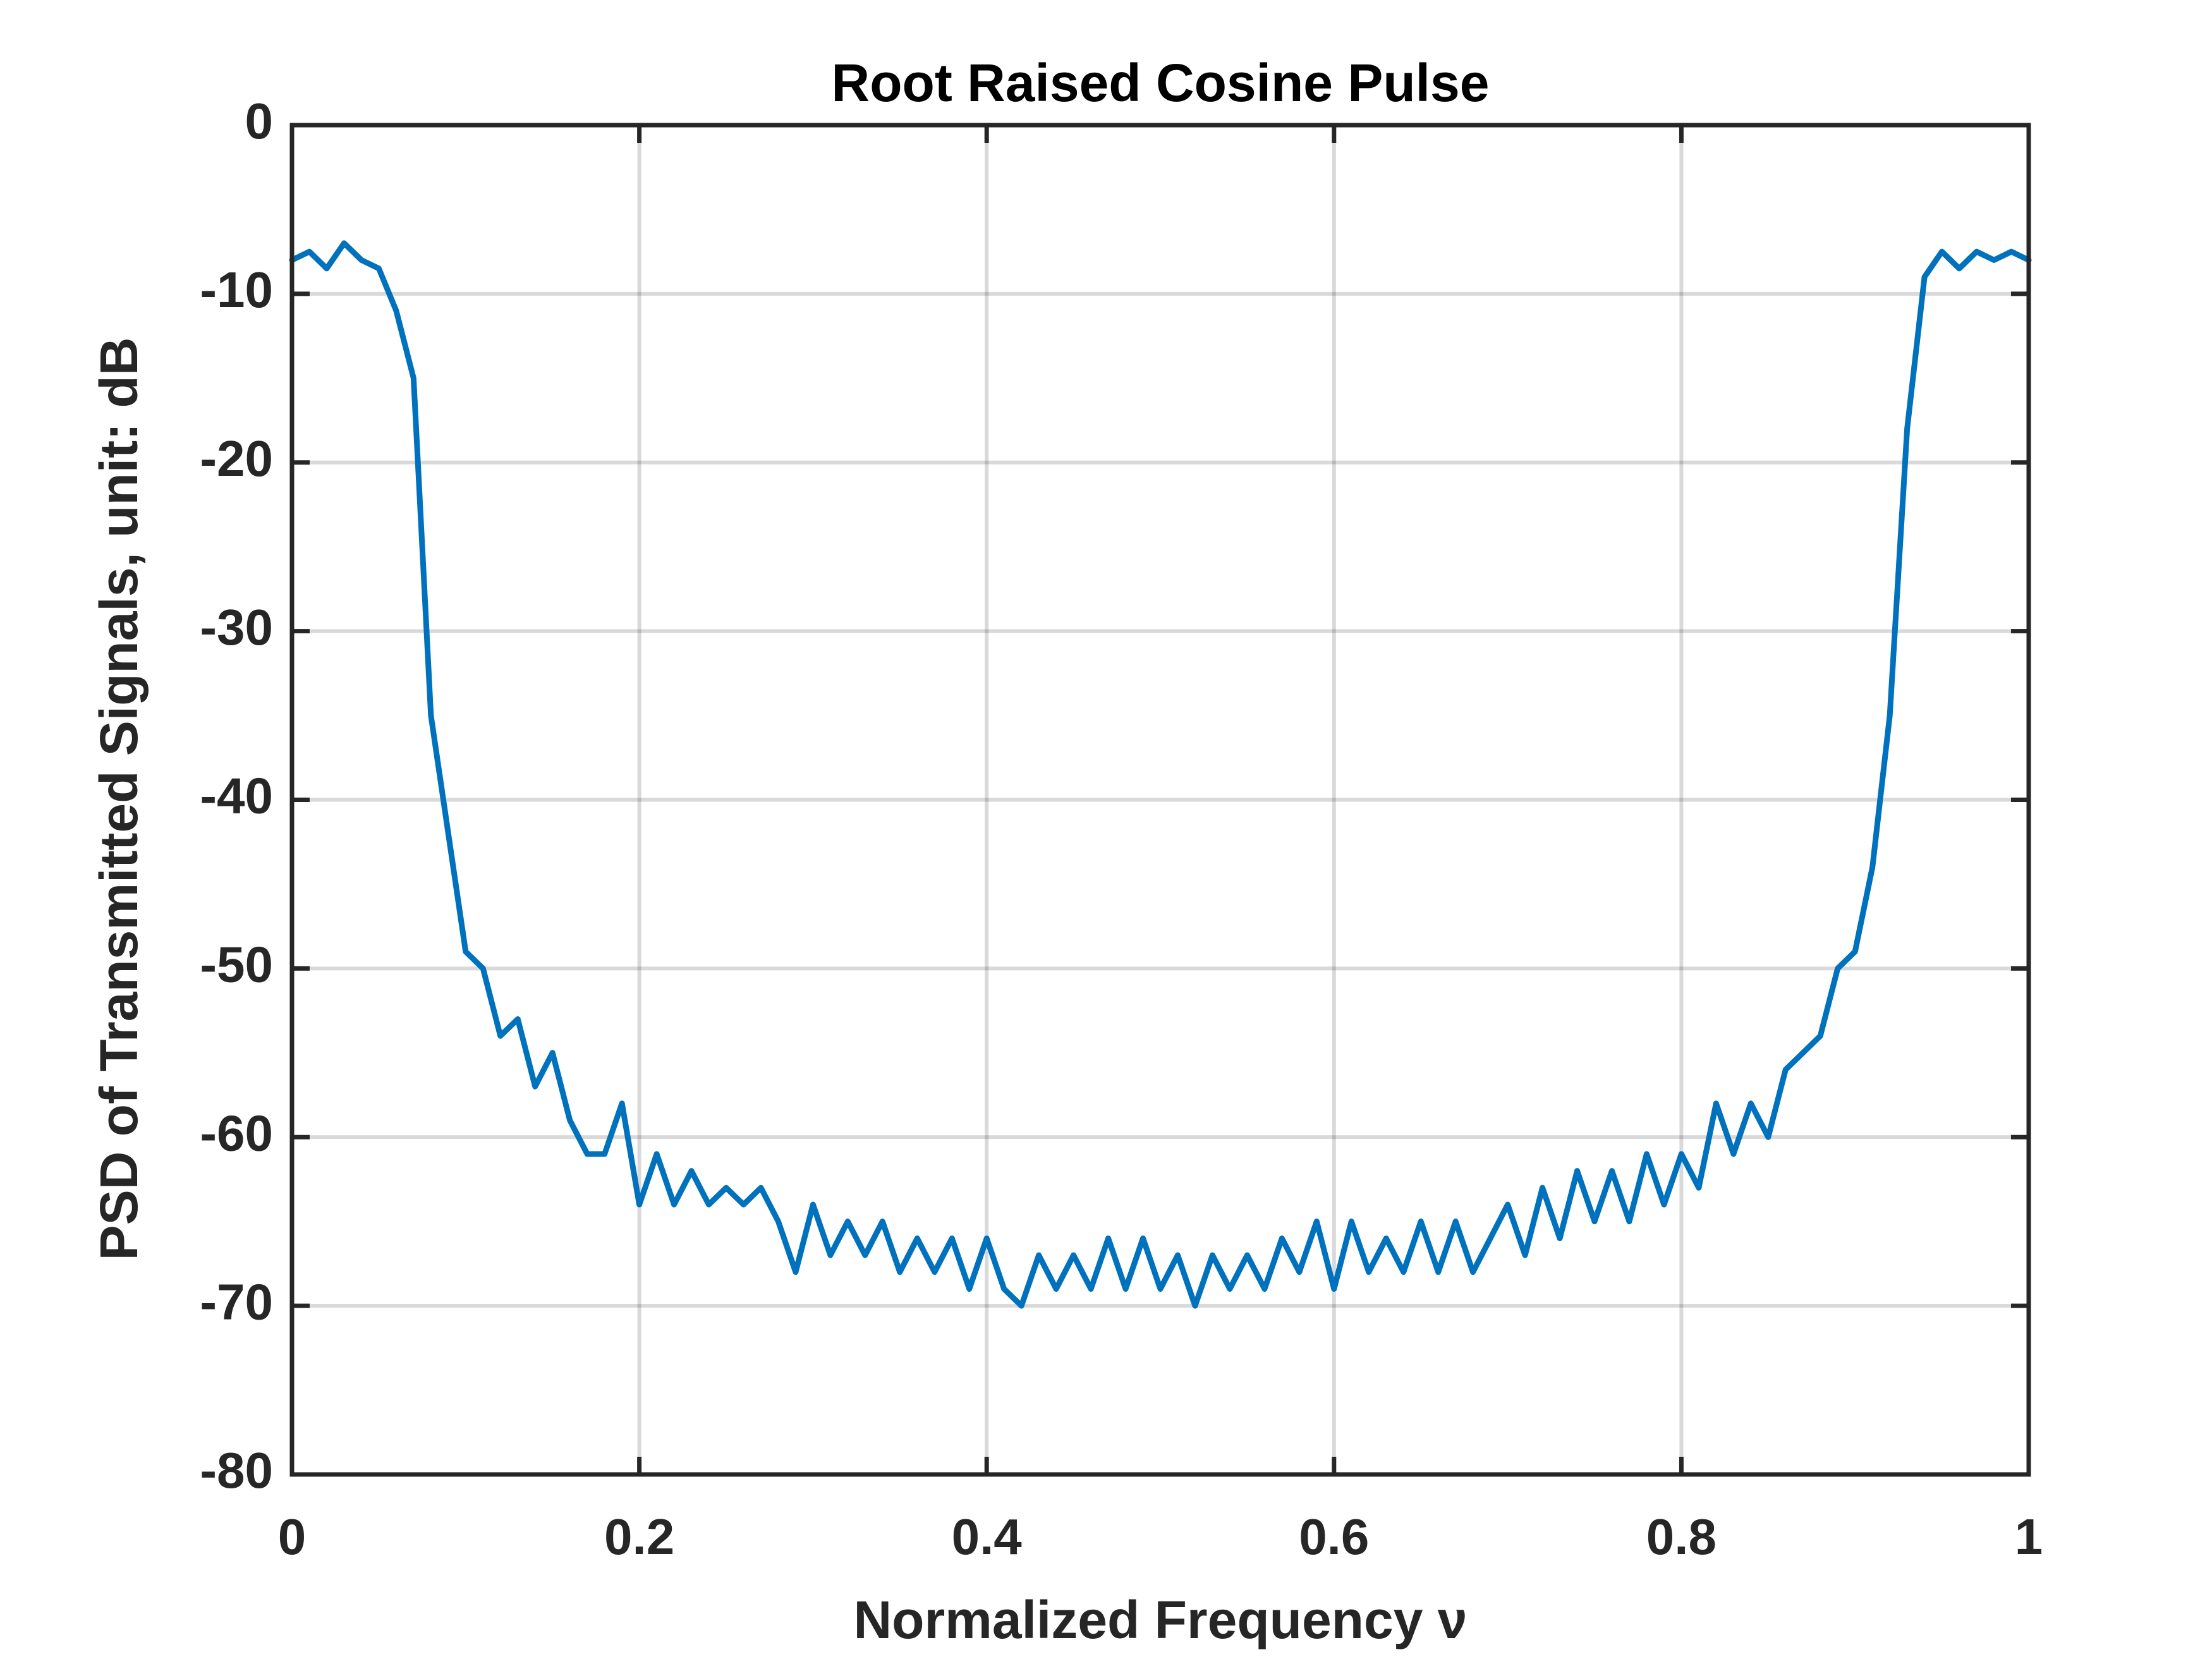  What do you see at coordinates (236, 796) in the screenshot?
I see `y-tick-label: -40` at bounding box center [236, 796].